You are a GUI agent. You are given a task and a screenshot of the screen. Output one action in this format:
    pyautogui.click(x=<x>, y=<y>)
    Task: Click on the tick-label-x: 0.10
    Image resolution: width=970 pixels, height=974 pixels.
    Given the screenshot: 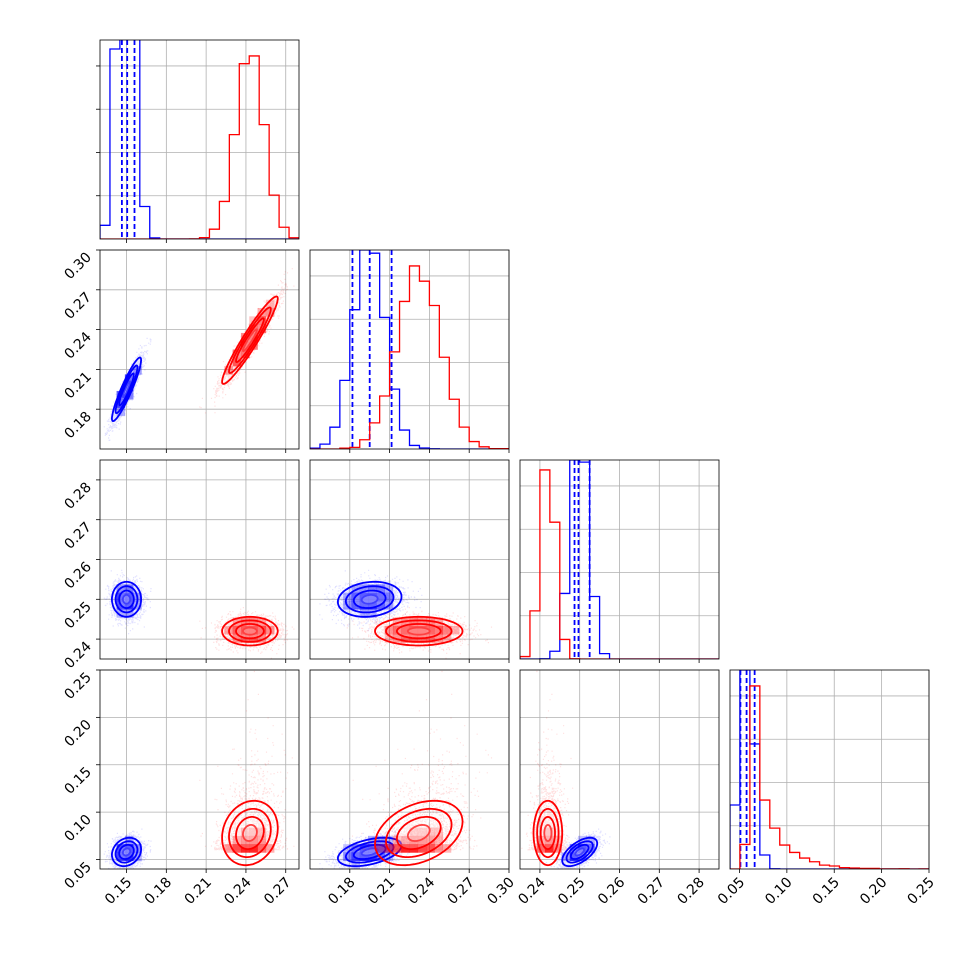 What is the action you would take?
    pyautogui.click(x=778, y=891)
    